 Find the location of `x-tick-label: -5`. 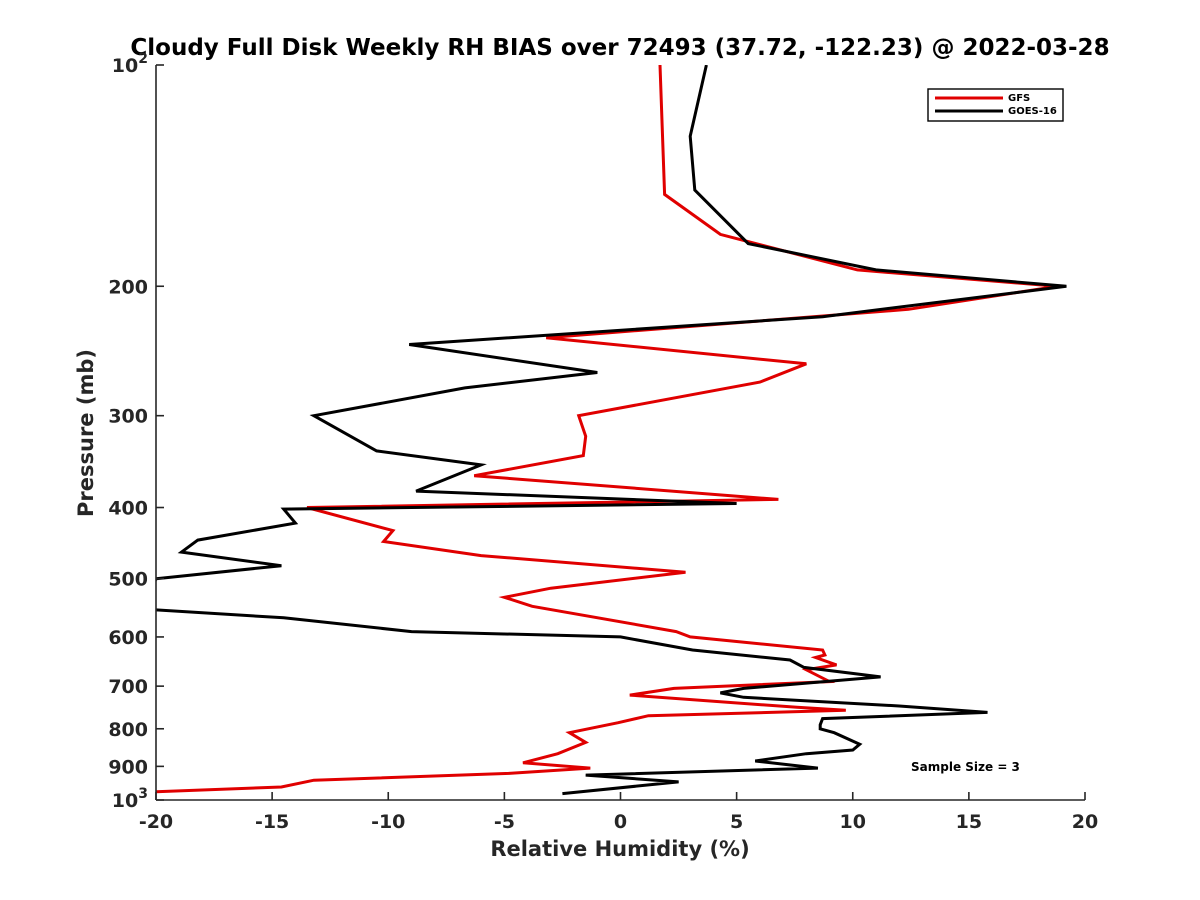

x-tick-label: -5 is located at coordinates (504, 822).